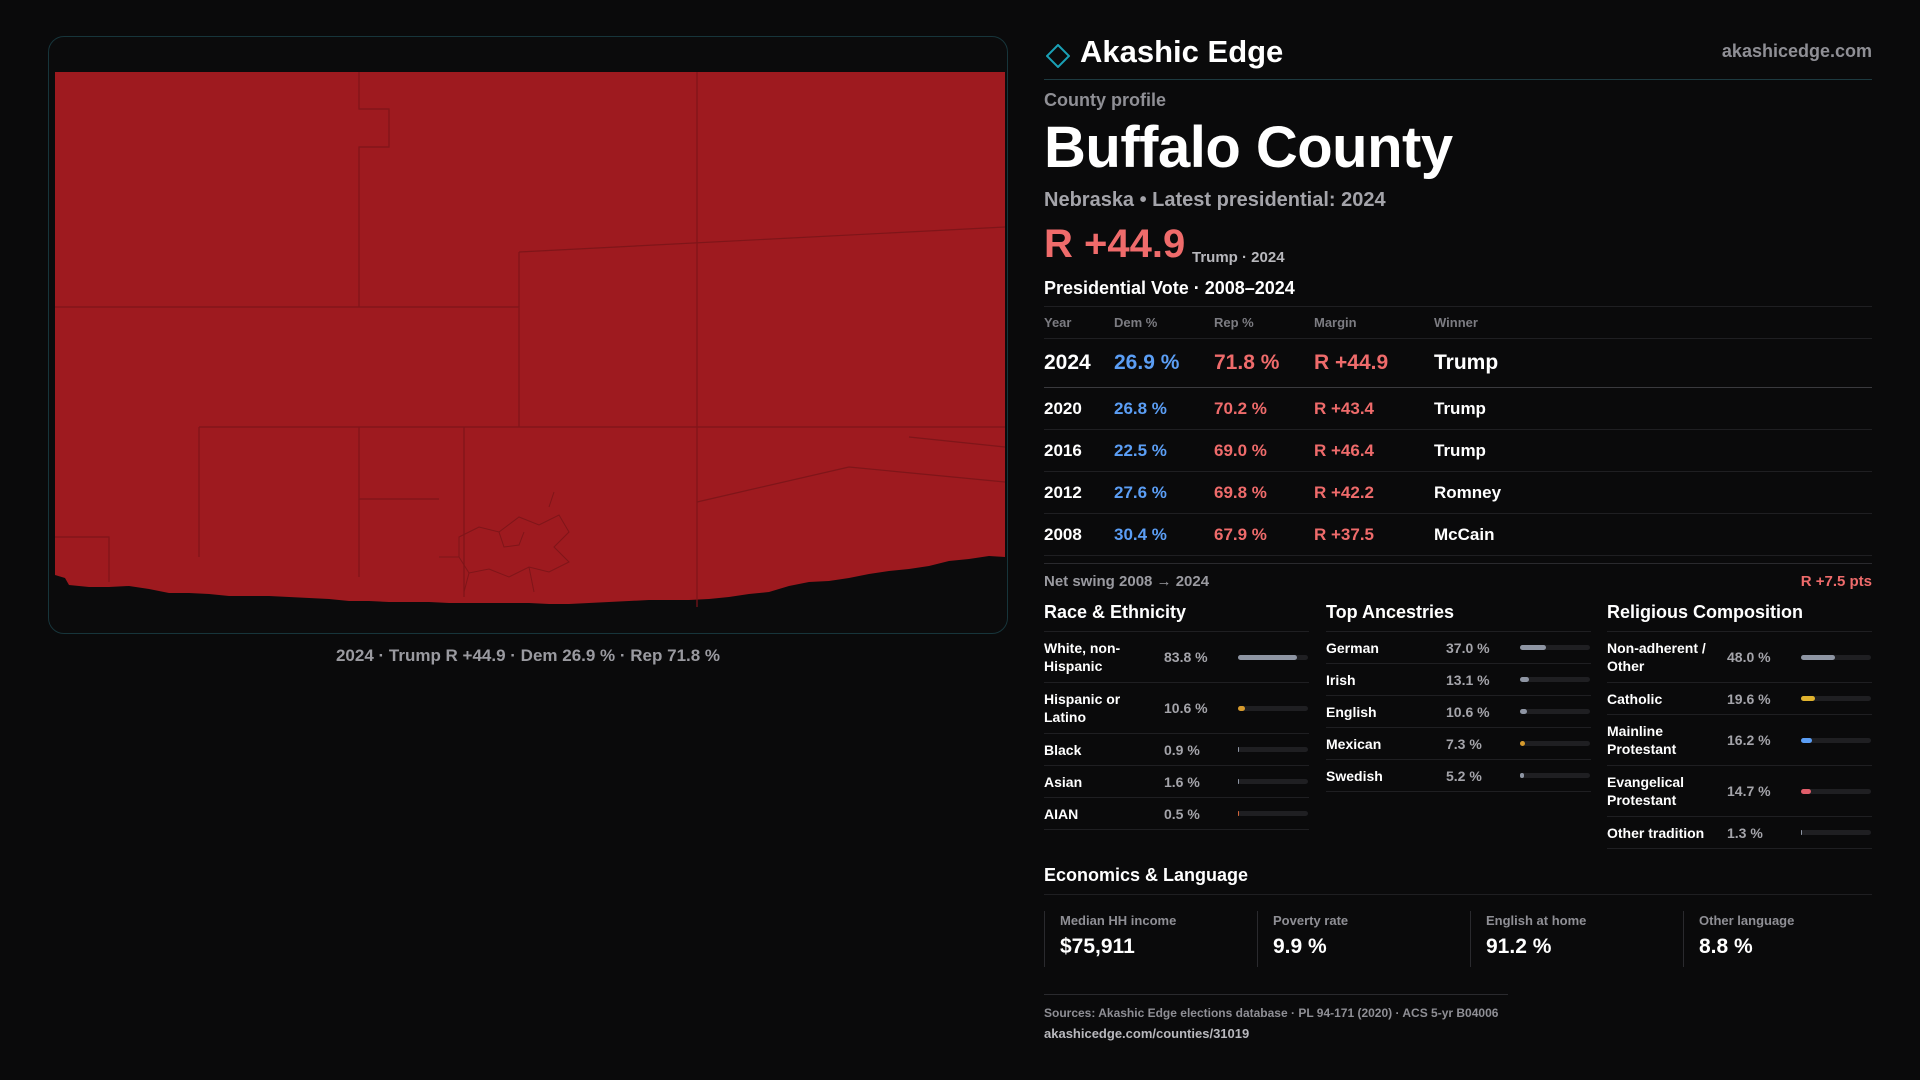  I want to click on race-section-title: Race & Ethnicity, so click(1176, 617).